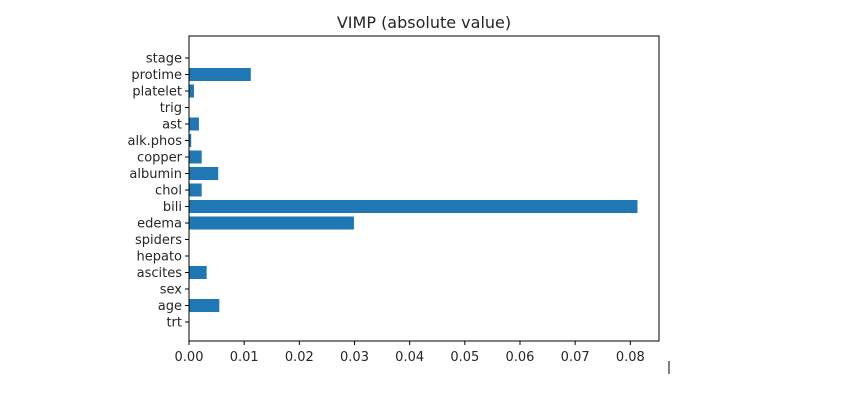 Image resolution: width=860 pixels, height=408 pixels. What do you see at coordinates (195, 190) in the screenshot?
I see `bar-chol` at bounding box center [195, 190].